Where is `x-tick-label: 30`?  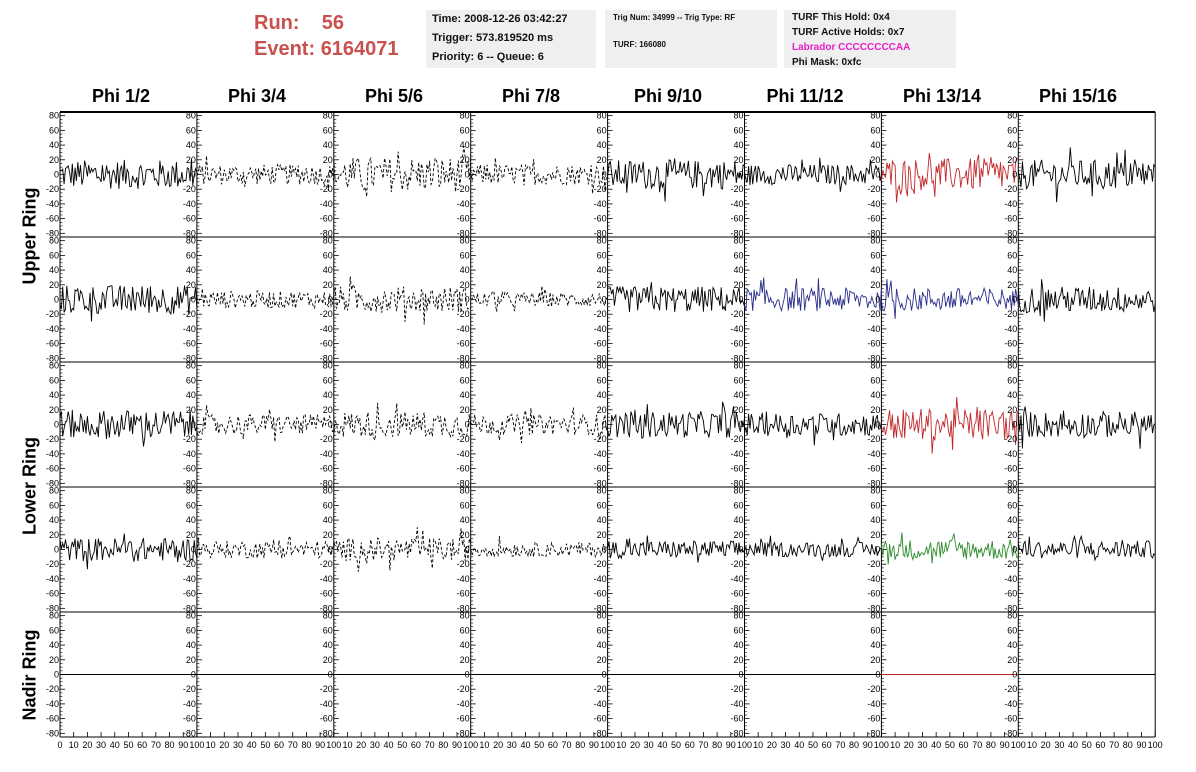
x-tick-label: 30 is located at coordinates (512, 745).